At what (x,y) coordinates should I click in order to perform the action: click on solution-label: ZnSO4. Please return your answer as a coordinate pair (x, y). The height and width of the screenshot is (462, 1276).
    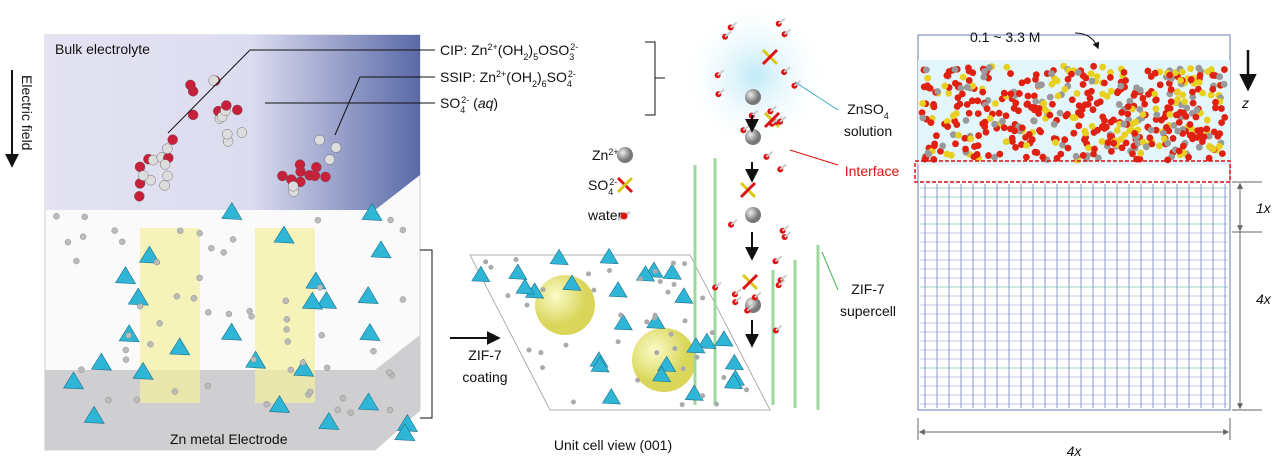
    Looking at the image, I should click on (868, 111).